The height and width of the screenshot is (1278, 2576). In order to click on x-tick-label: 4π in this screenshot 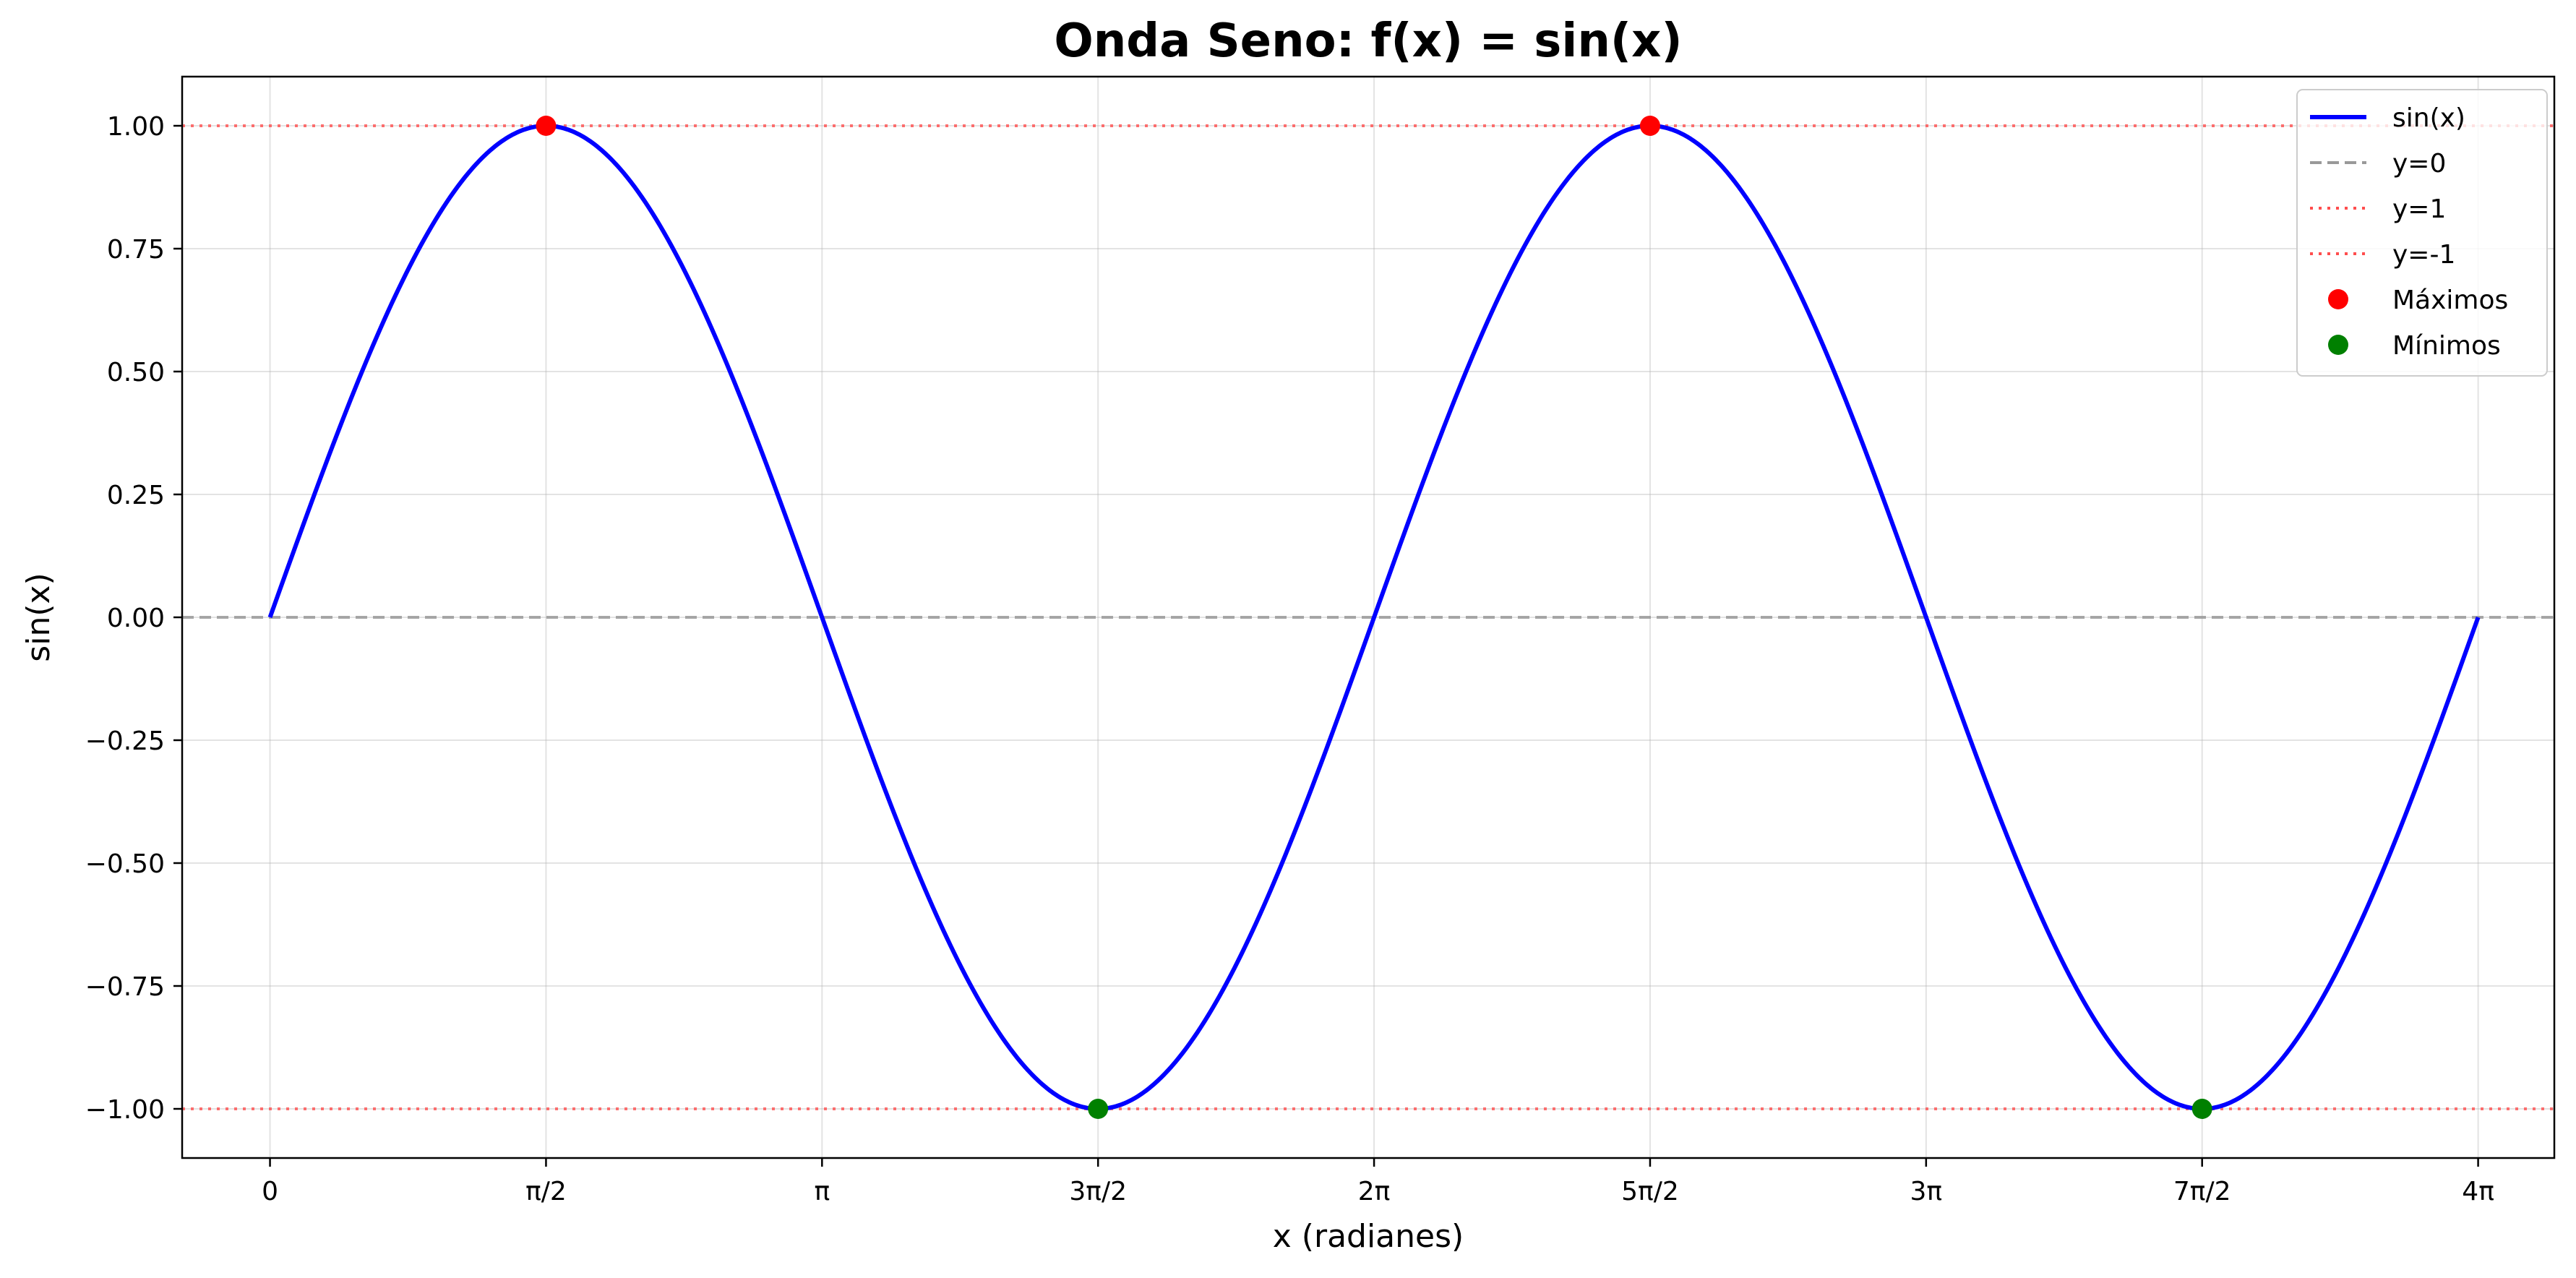, I will do `click(2478, 1191)`.